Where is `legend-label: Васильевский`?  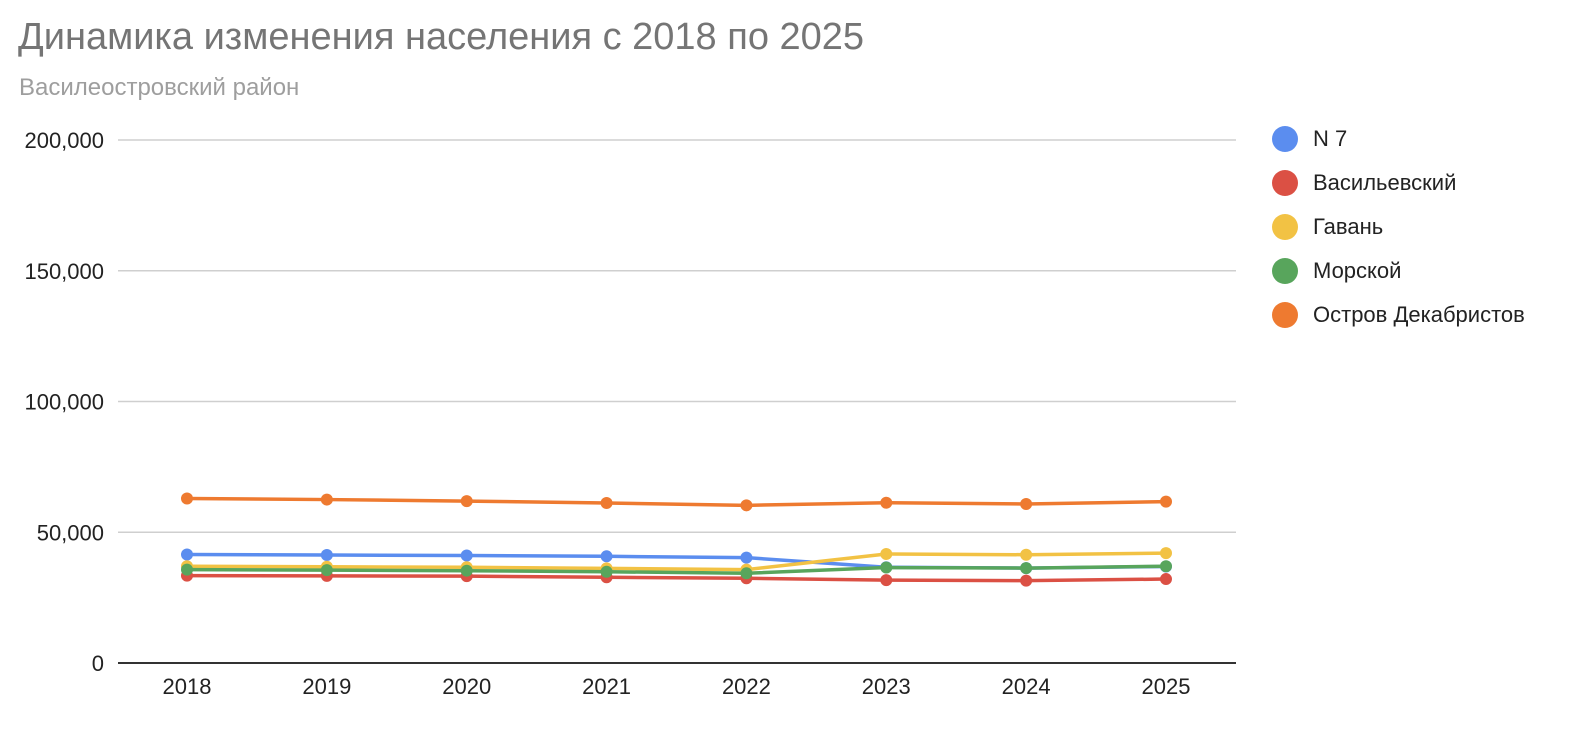
legend-label: Васильевский is located at coordinates (1385, 182).